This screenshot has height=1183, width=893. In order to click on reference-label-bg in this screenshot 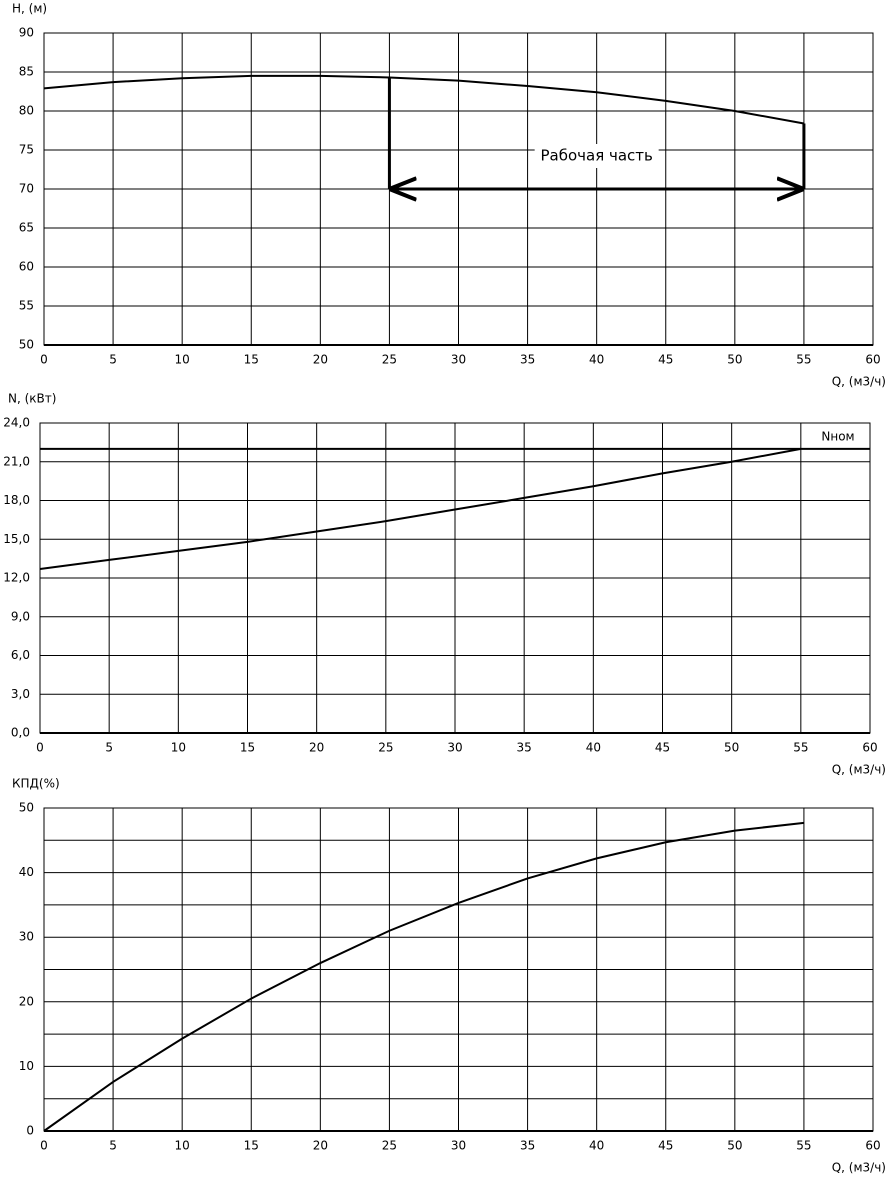, I will do `click(839, 436)`.